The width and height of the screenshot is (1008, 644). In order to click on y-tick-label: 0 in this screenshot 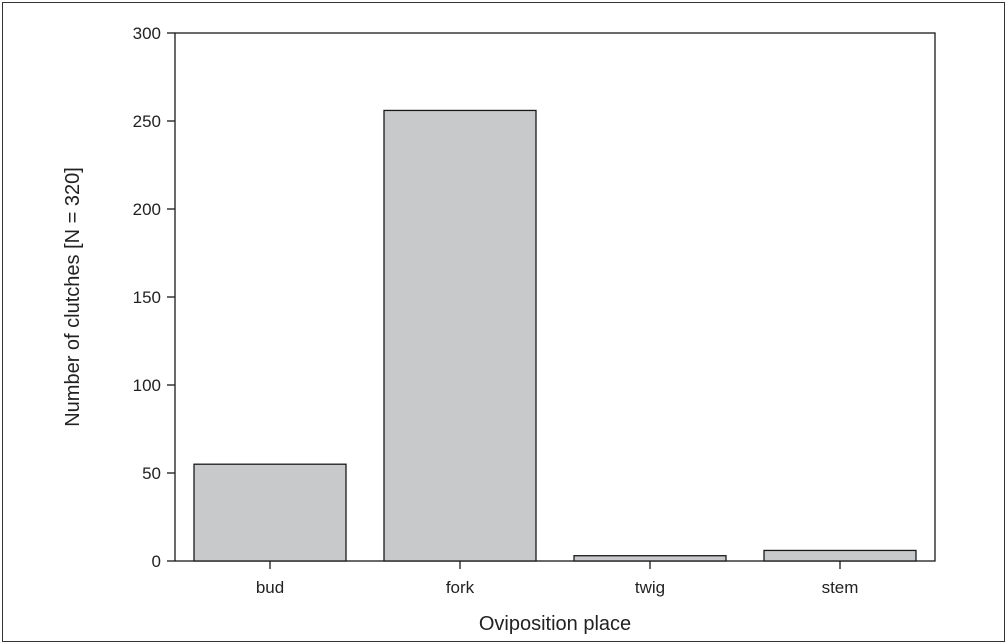, I will do `click(156, 561)`.